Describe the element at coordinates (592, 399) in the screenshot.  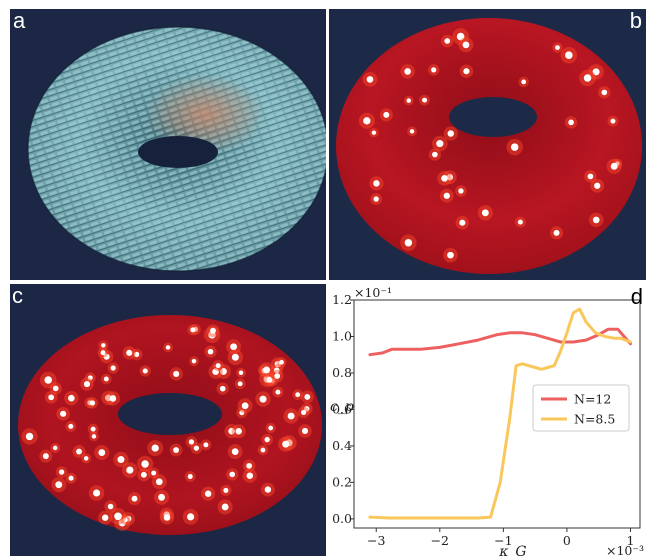
I see `legend-label: N=12` at that location.